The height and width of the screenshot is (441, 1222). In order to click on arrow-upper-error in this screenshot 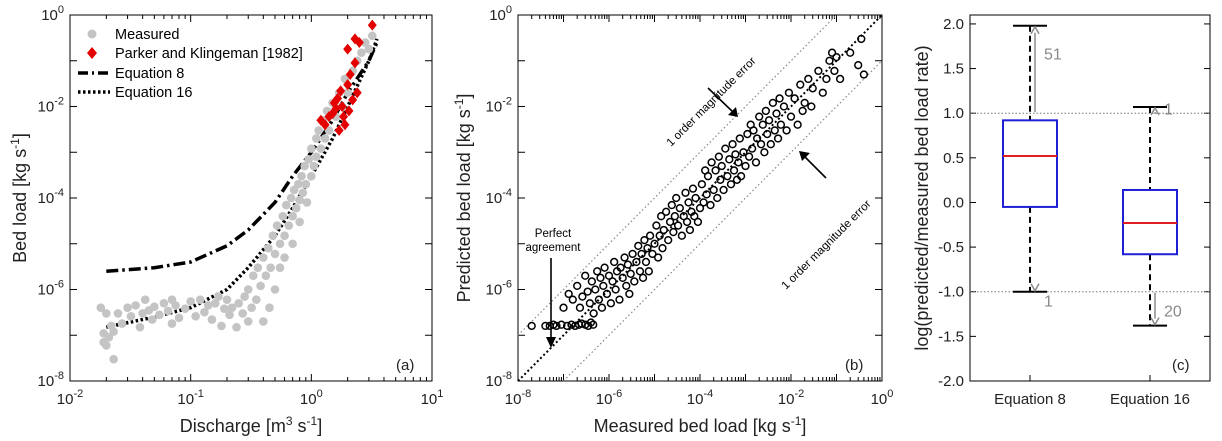, I will do `click(721, 100)`.